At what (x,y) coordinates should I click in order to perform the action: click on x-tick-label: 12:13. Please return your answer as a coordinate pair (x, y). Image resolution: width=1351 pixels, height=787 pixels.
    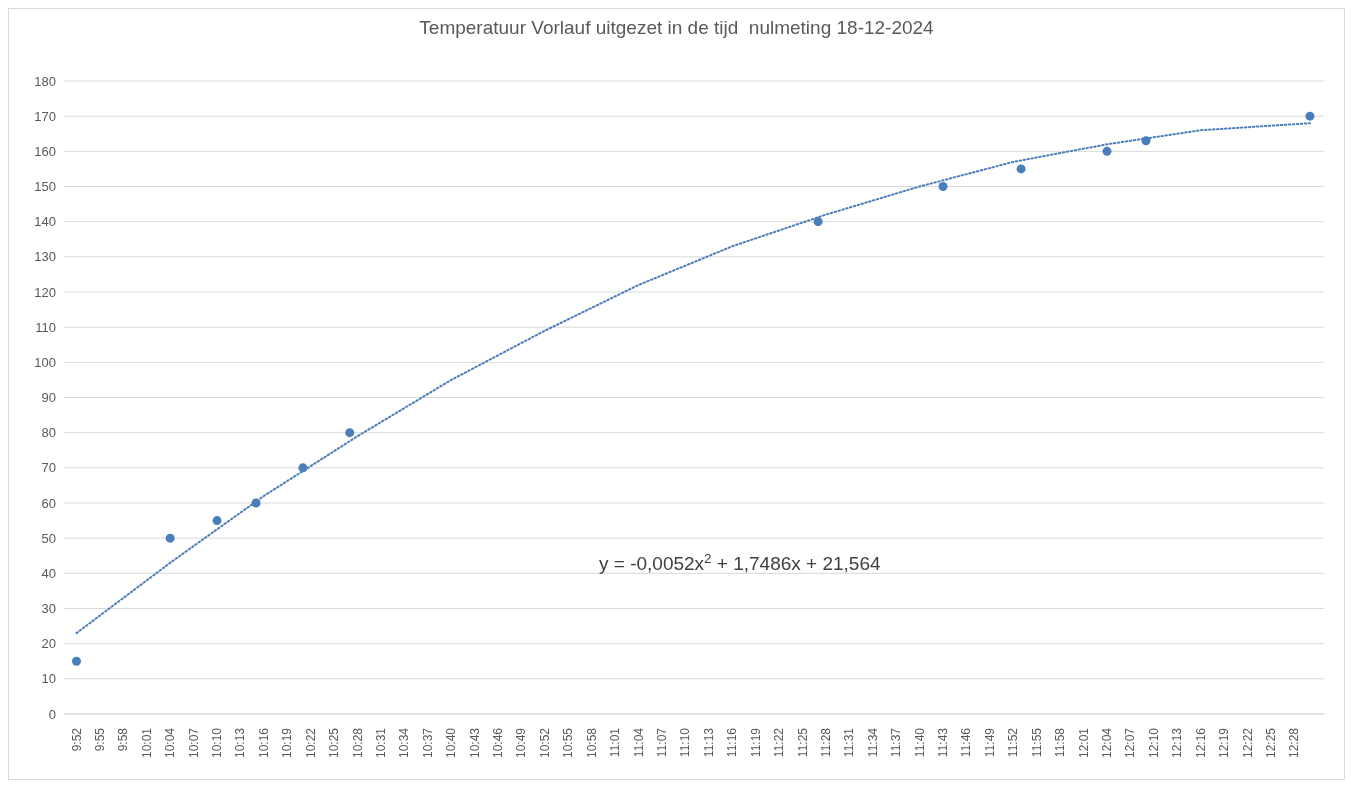
    Looking at the image, I should click on (1177, 743).